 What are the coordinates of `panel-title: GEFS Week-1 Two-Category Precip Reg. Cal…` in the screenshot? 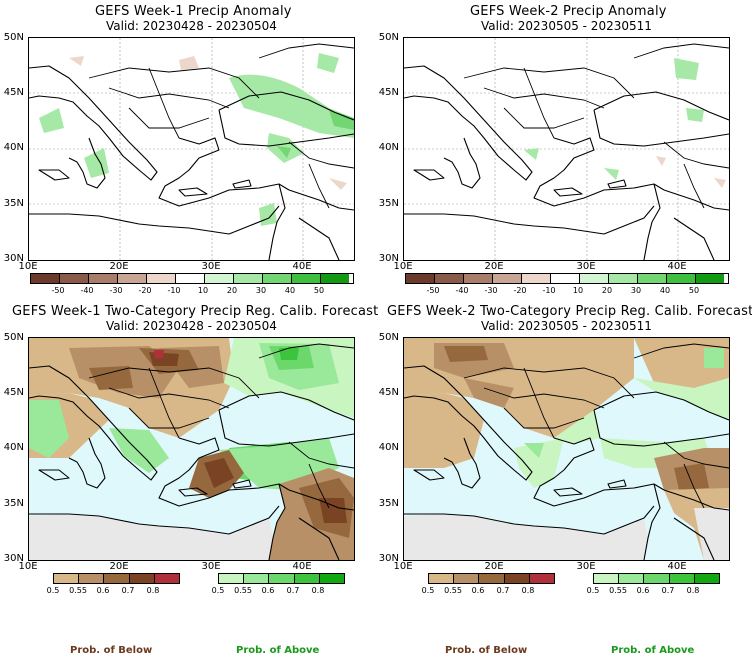 It's located at (195, 311).